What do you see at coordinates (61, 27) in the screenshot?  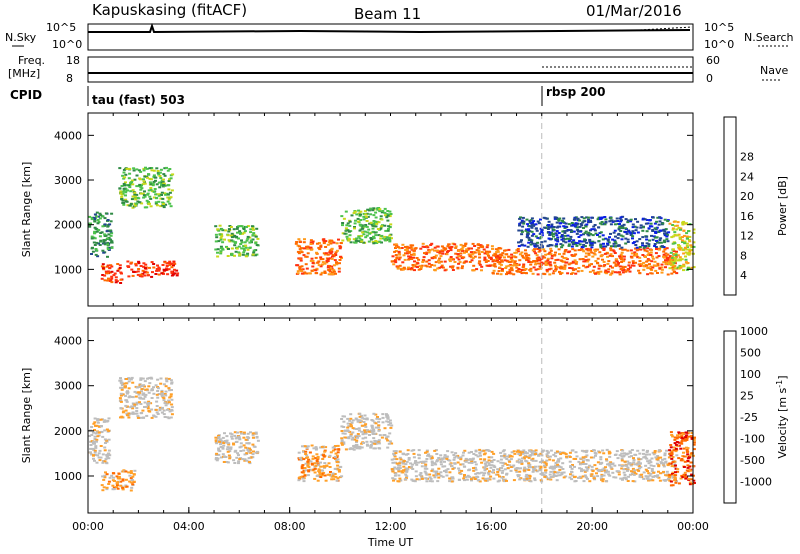 I see `noise-tick-left-top: 10^5` at bounding box center [61, 27].